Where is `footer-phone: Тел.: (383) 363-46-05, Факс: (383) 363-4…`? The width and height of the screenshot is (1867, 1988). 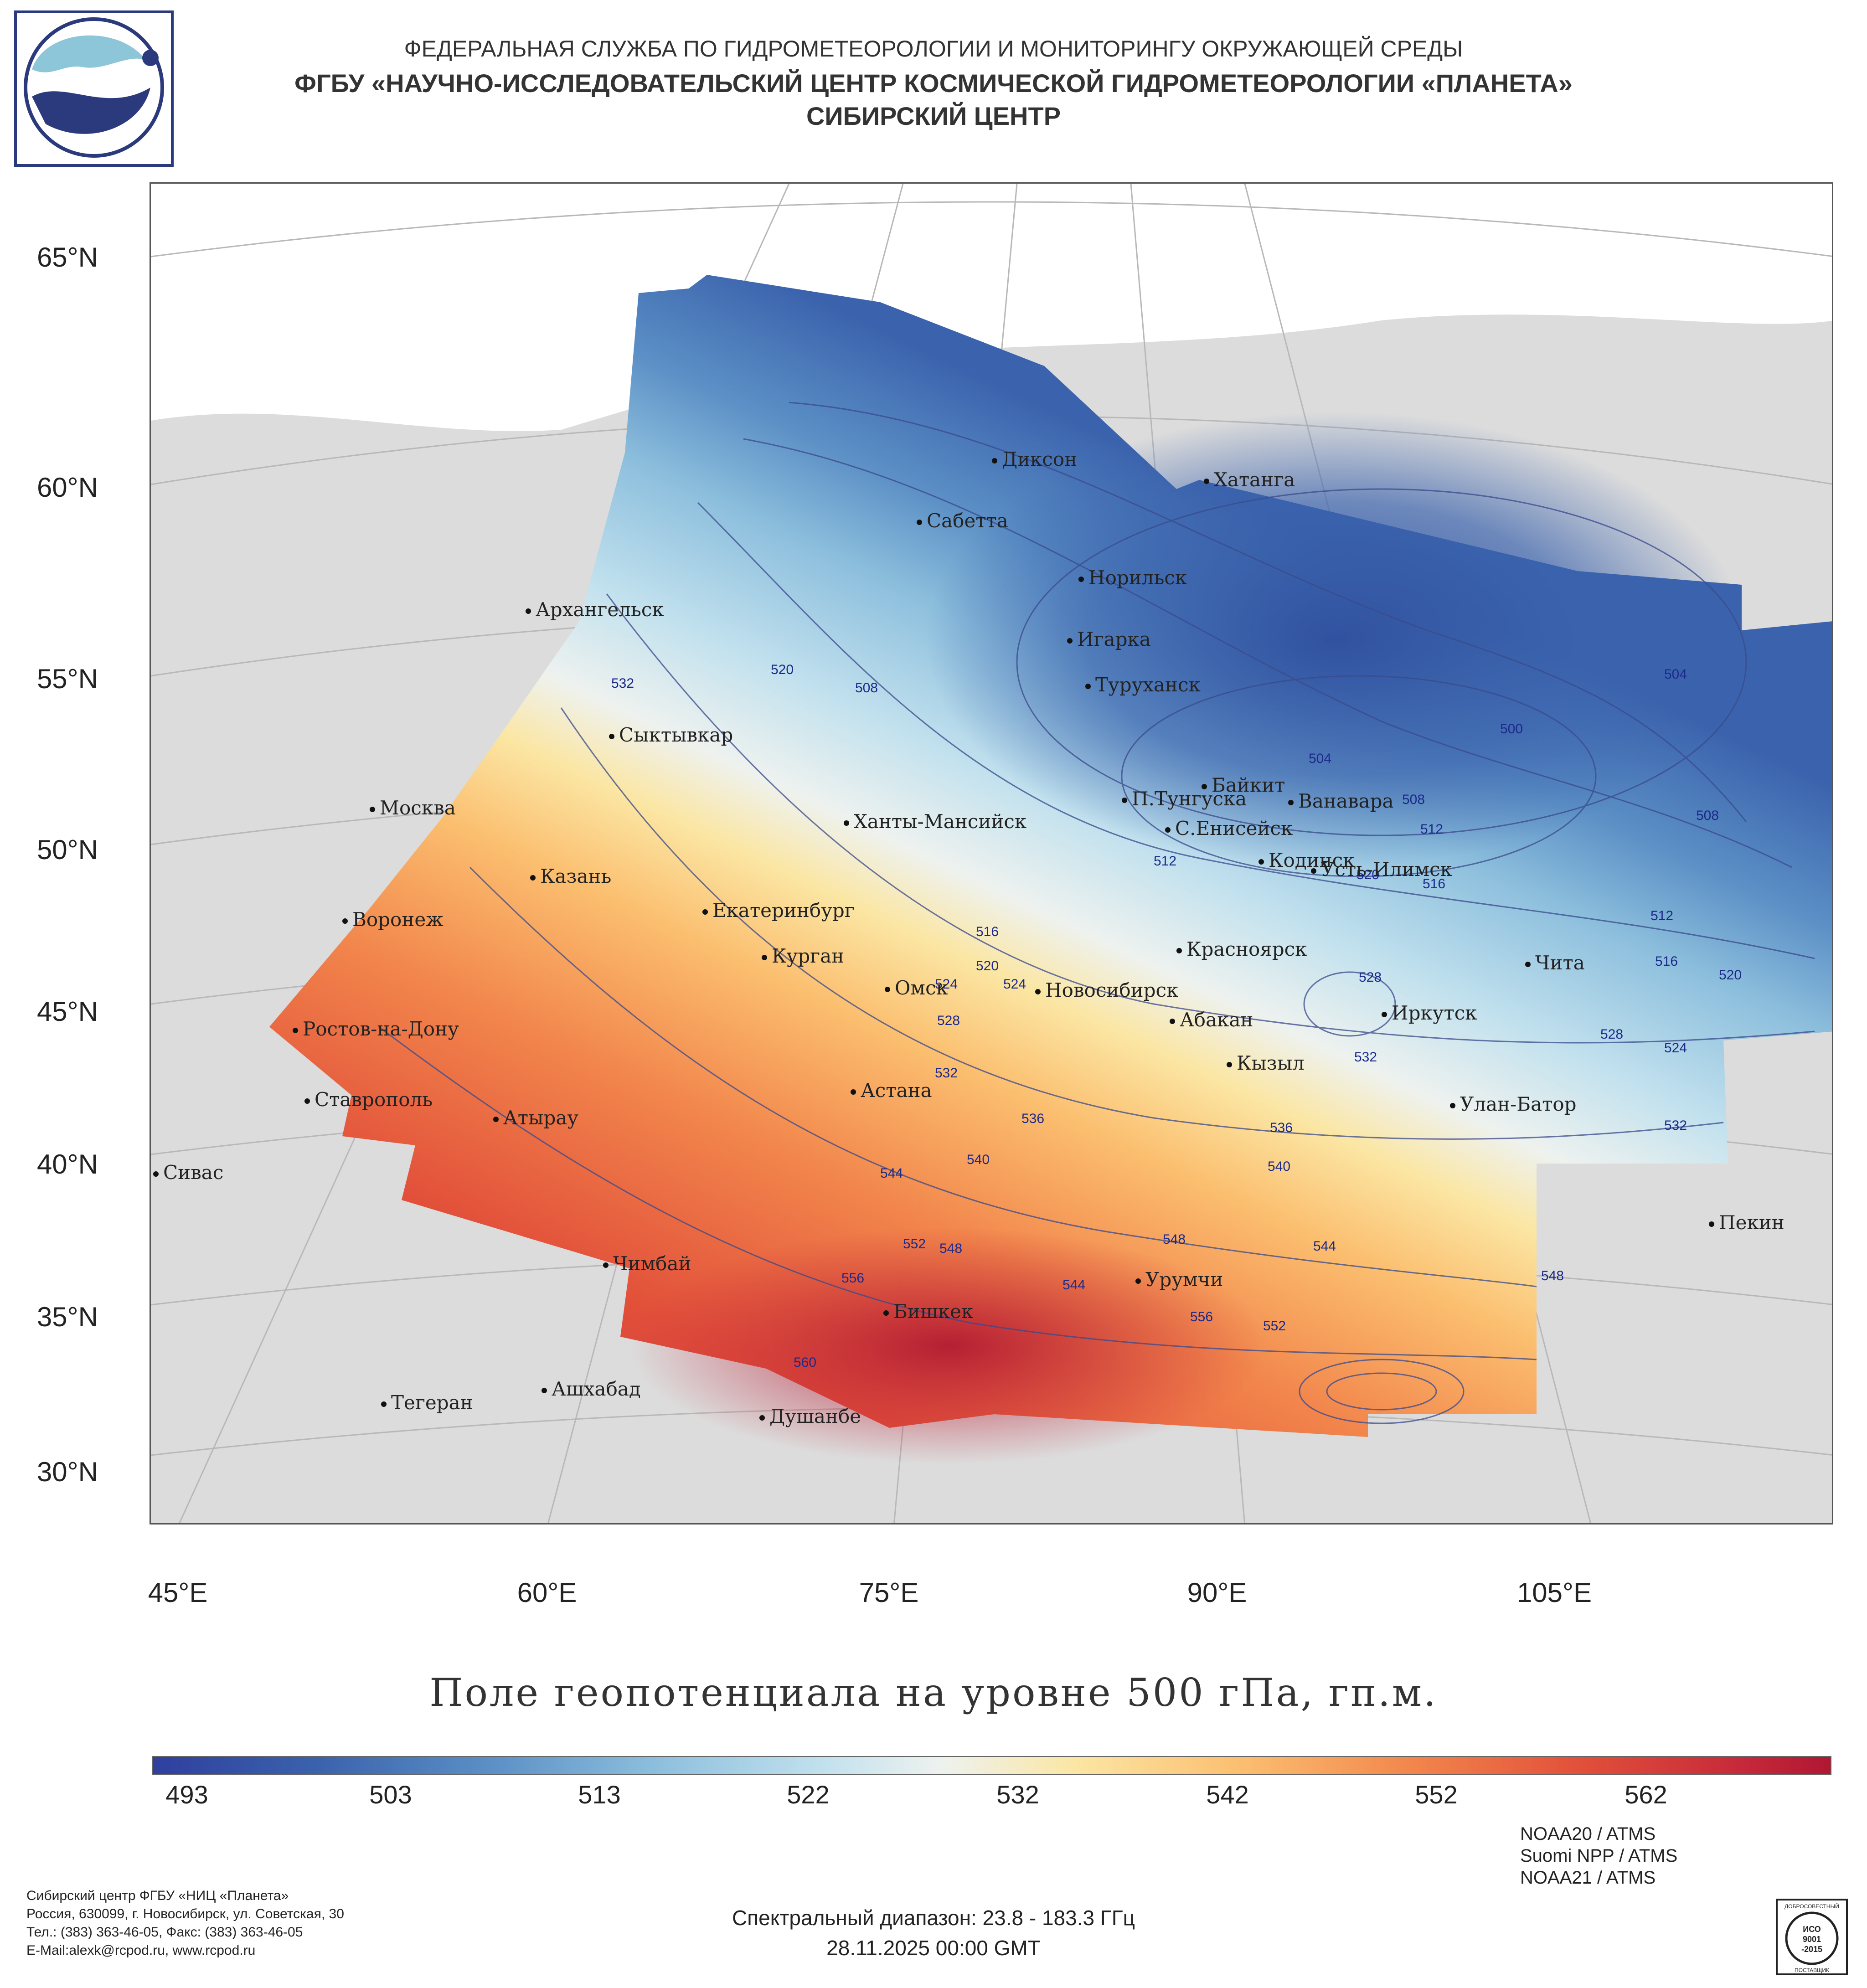
footer-phone: Тел.: (383) 363-46-05, Факс: (383) 363-4… is located at coordinates (164, 1932).